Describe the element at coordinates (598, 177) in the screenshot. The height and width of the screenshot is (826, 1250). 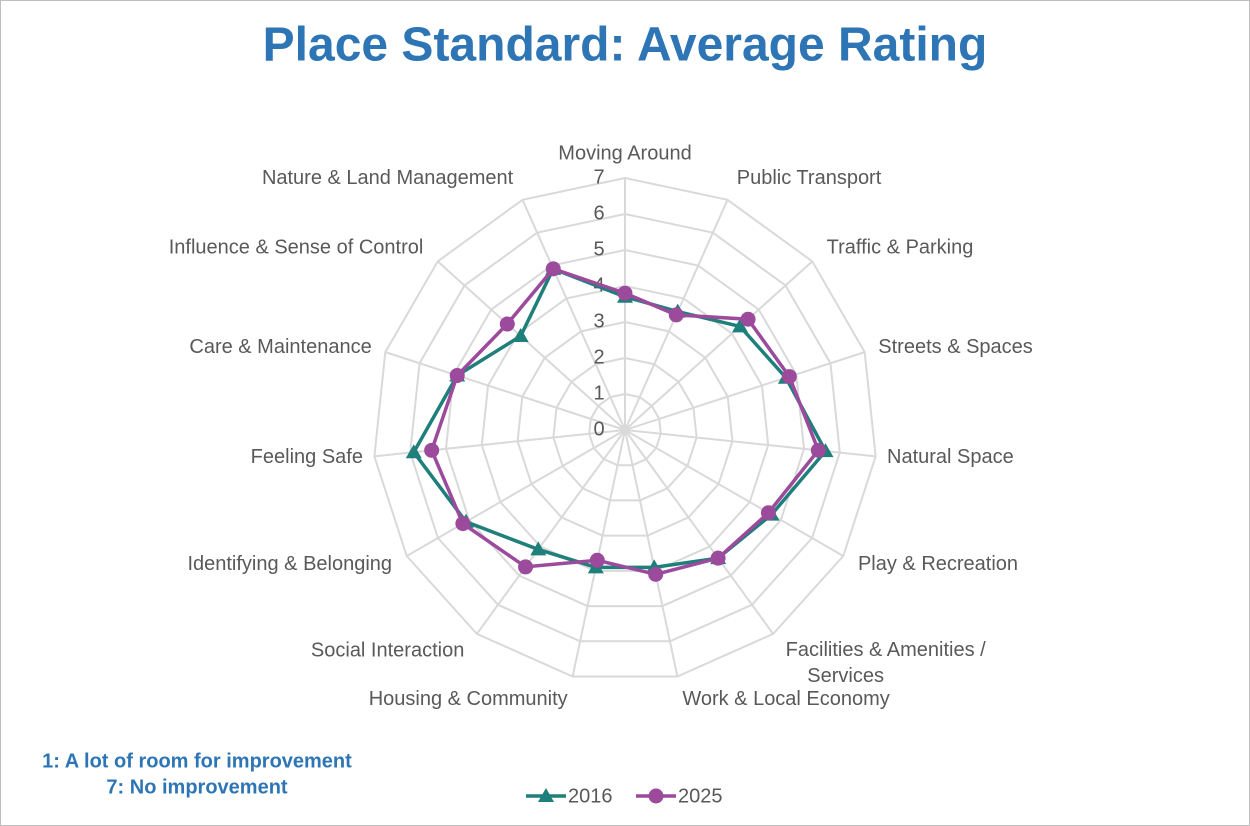
I see `y-tick-label: 7` at that location.